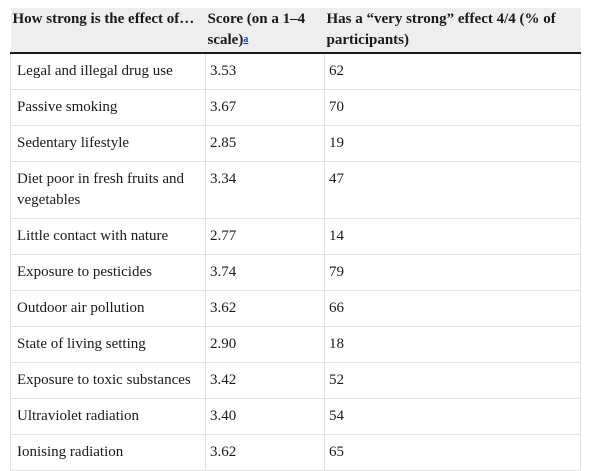 The width and height of the screenshot is (590, 471). What do you see at coordinates (452, 143) in the screenshot?
I see `cell-percent: 19` at bounding box center [452, 143].